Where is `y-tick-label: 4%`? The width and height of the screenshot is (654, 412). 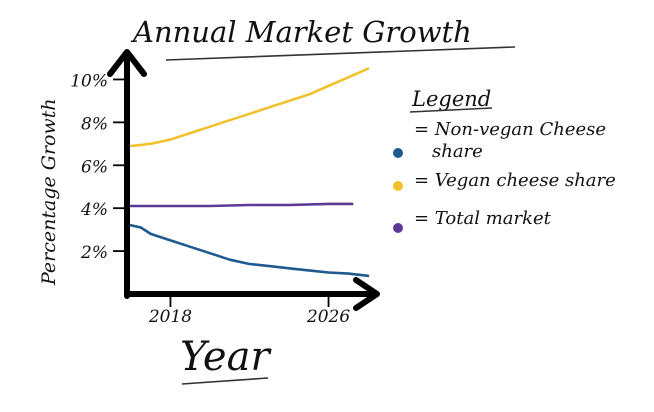
y-tick-label: 4% is located at coordinates (94, 210).